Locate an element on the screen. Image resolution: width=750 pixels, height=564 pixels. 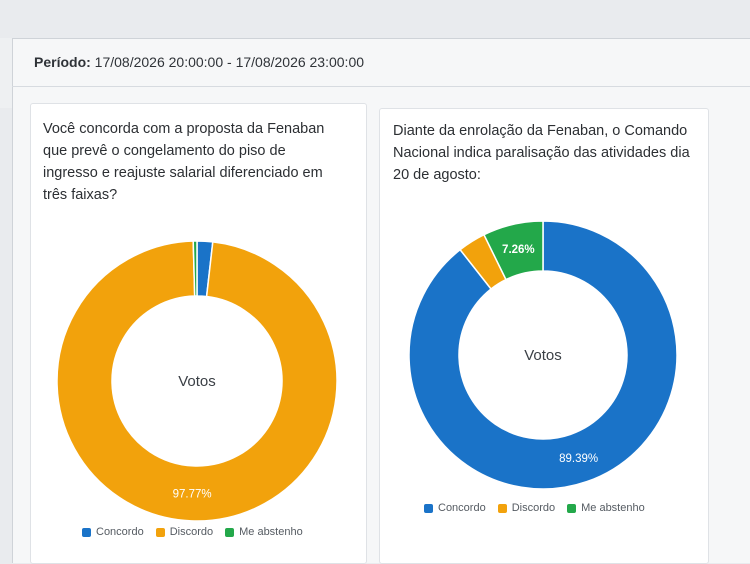
chart-legend-2: Concordo Discordo Me abstenho is located at coordinates (534, 508).